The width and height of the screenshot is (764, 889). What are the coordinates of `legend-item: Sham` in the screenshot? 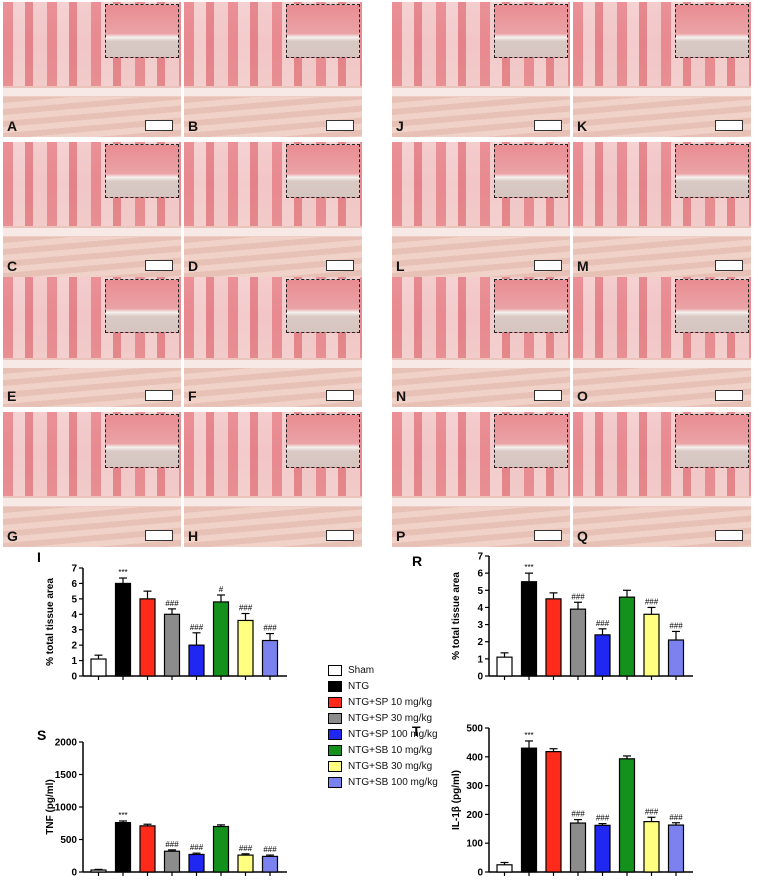 It's located at (383, 670).